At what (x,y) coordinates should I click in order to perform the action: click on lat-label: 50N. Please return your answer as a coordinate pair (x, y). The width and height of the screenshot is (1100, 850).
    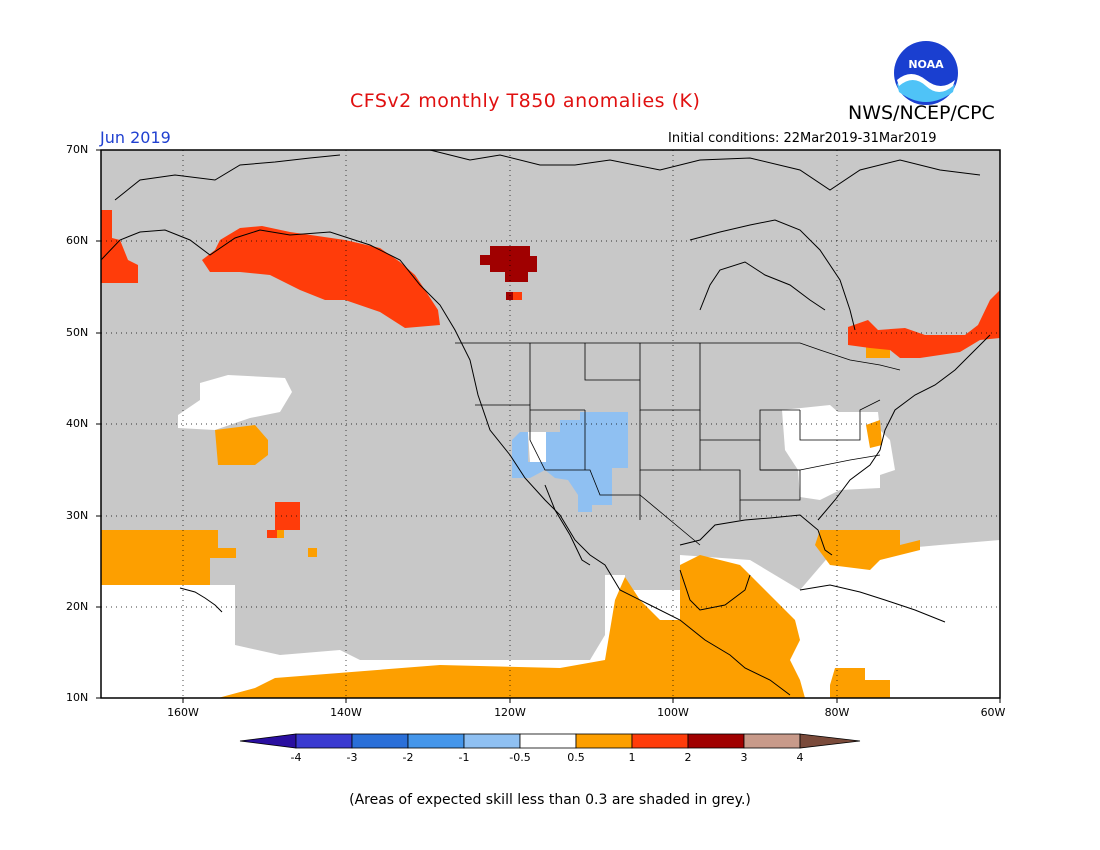
    Looking at the image, I should click on (77, 332).